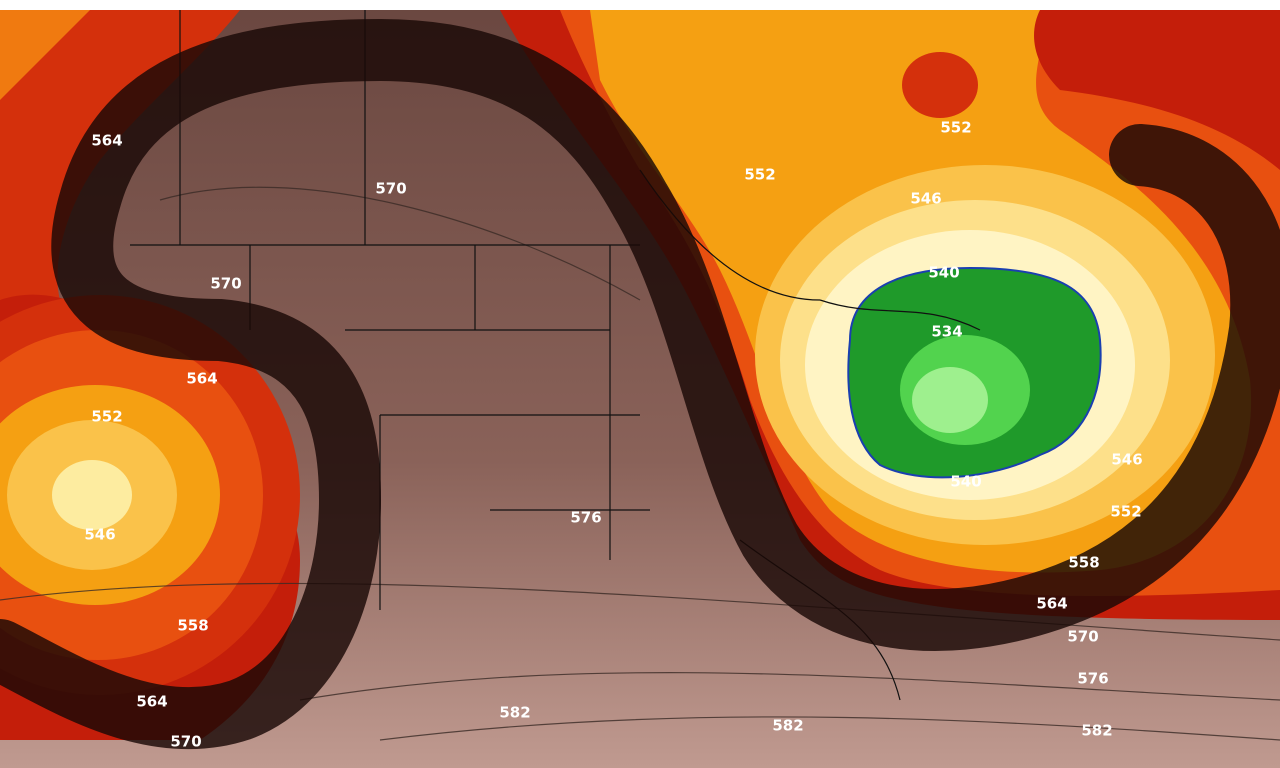 The width and height of the screenshot is (1280, 768). Describe the element at coordinates (640, 5) in the screenshot. I see `top-strip` at that location.